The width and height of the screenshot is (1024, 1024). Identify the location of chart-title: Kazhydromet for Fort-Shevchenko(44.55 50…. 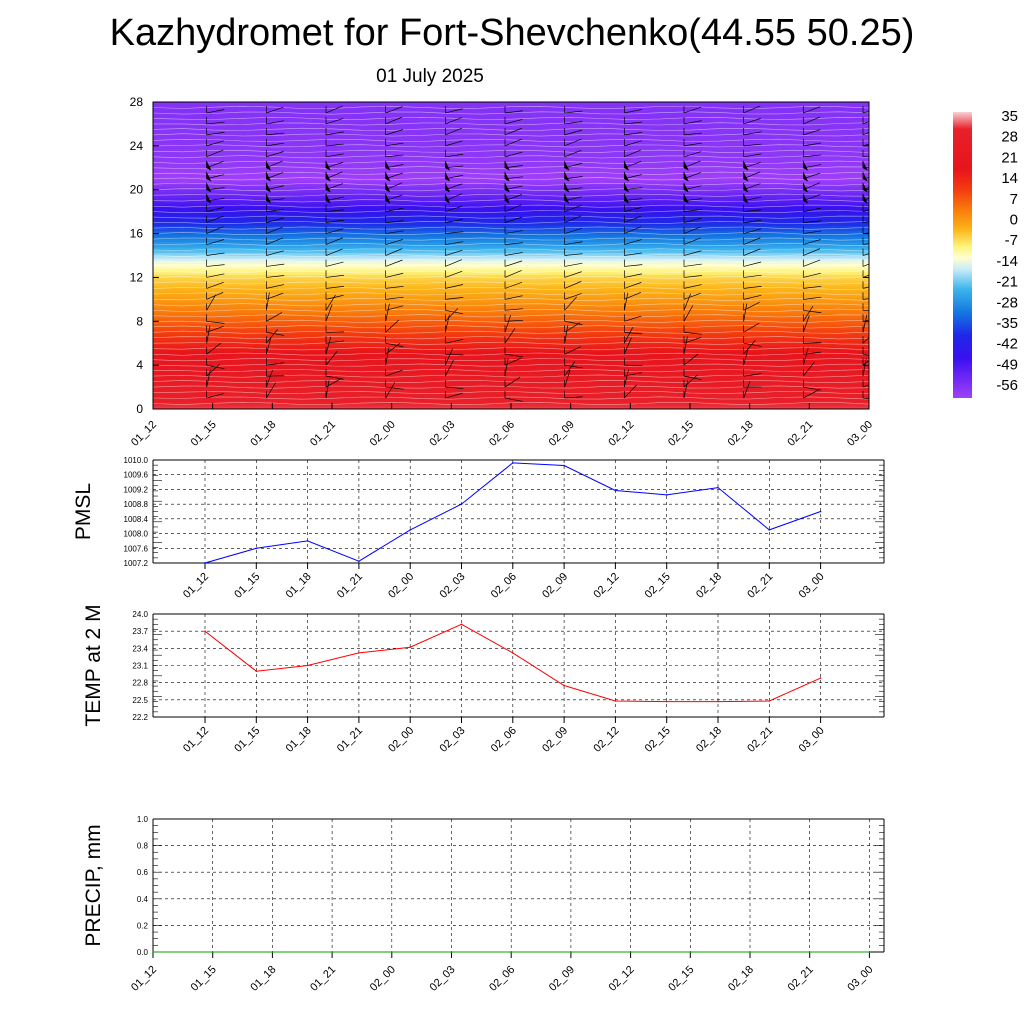
(512, 33).